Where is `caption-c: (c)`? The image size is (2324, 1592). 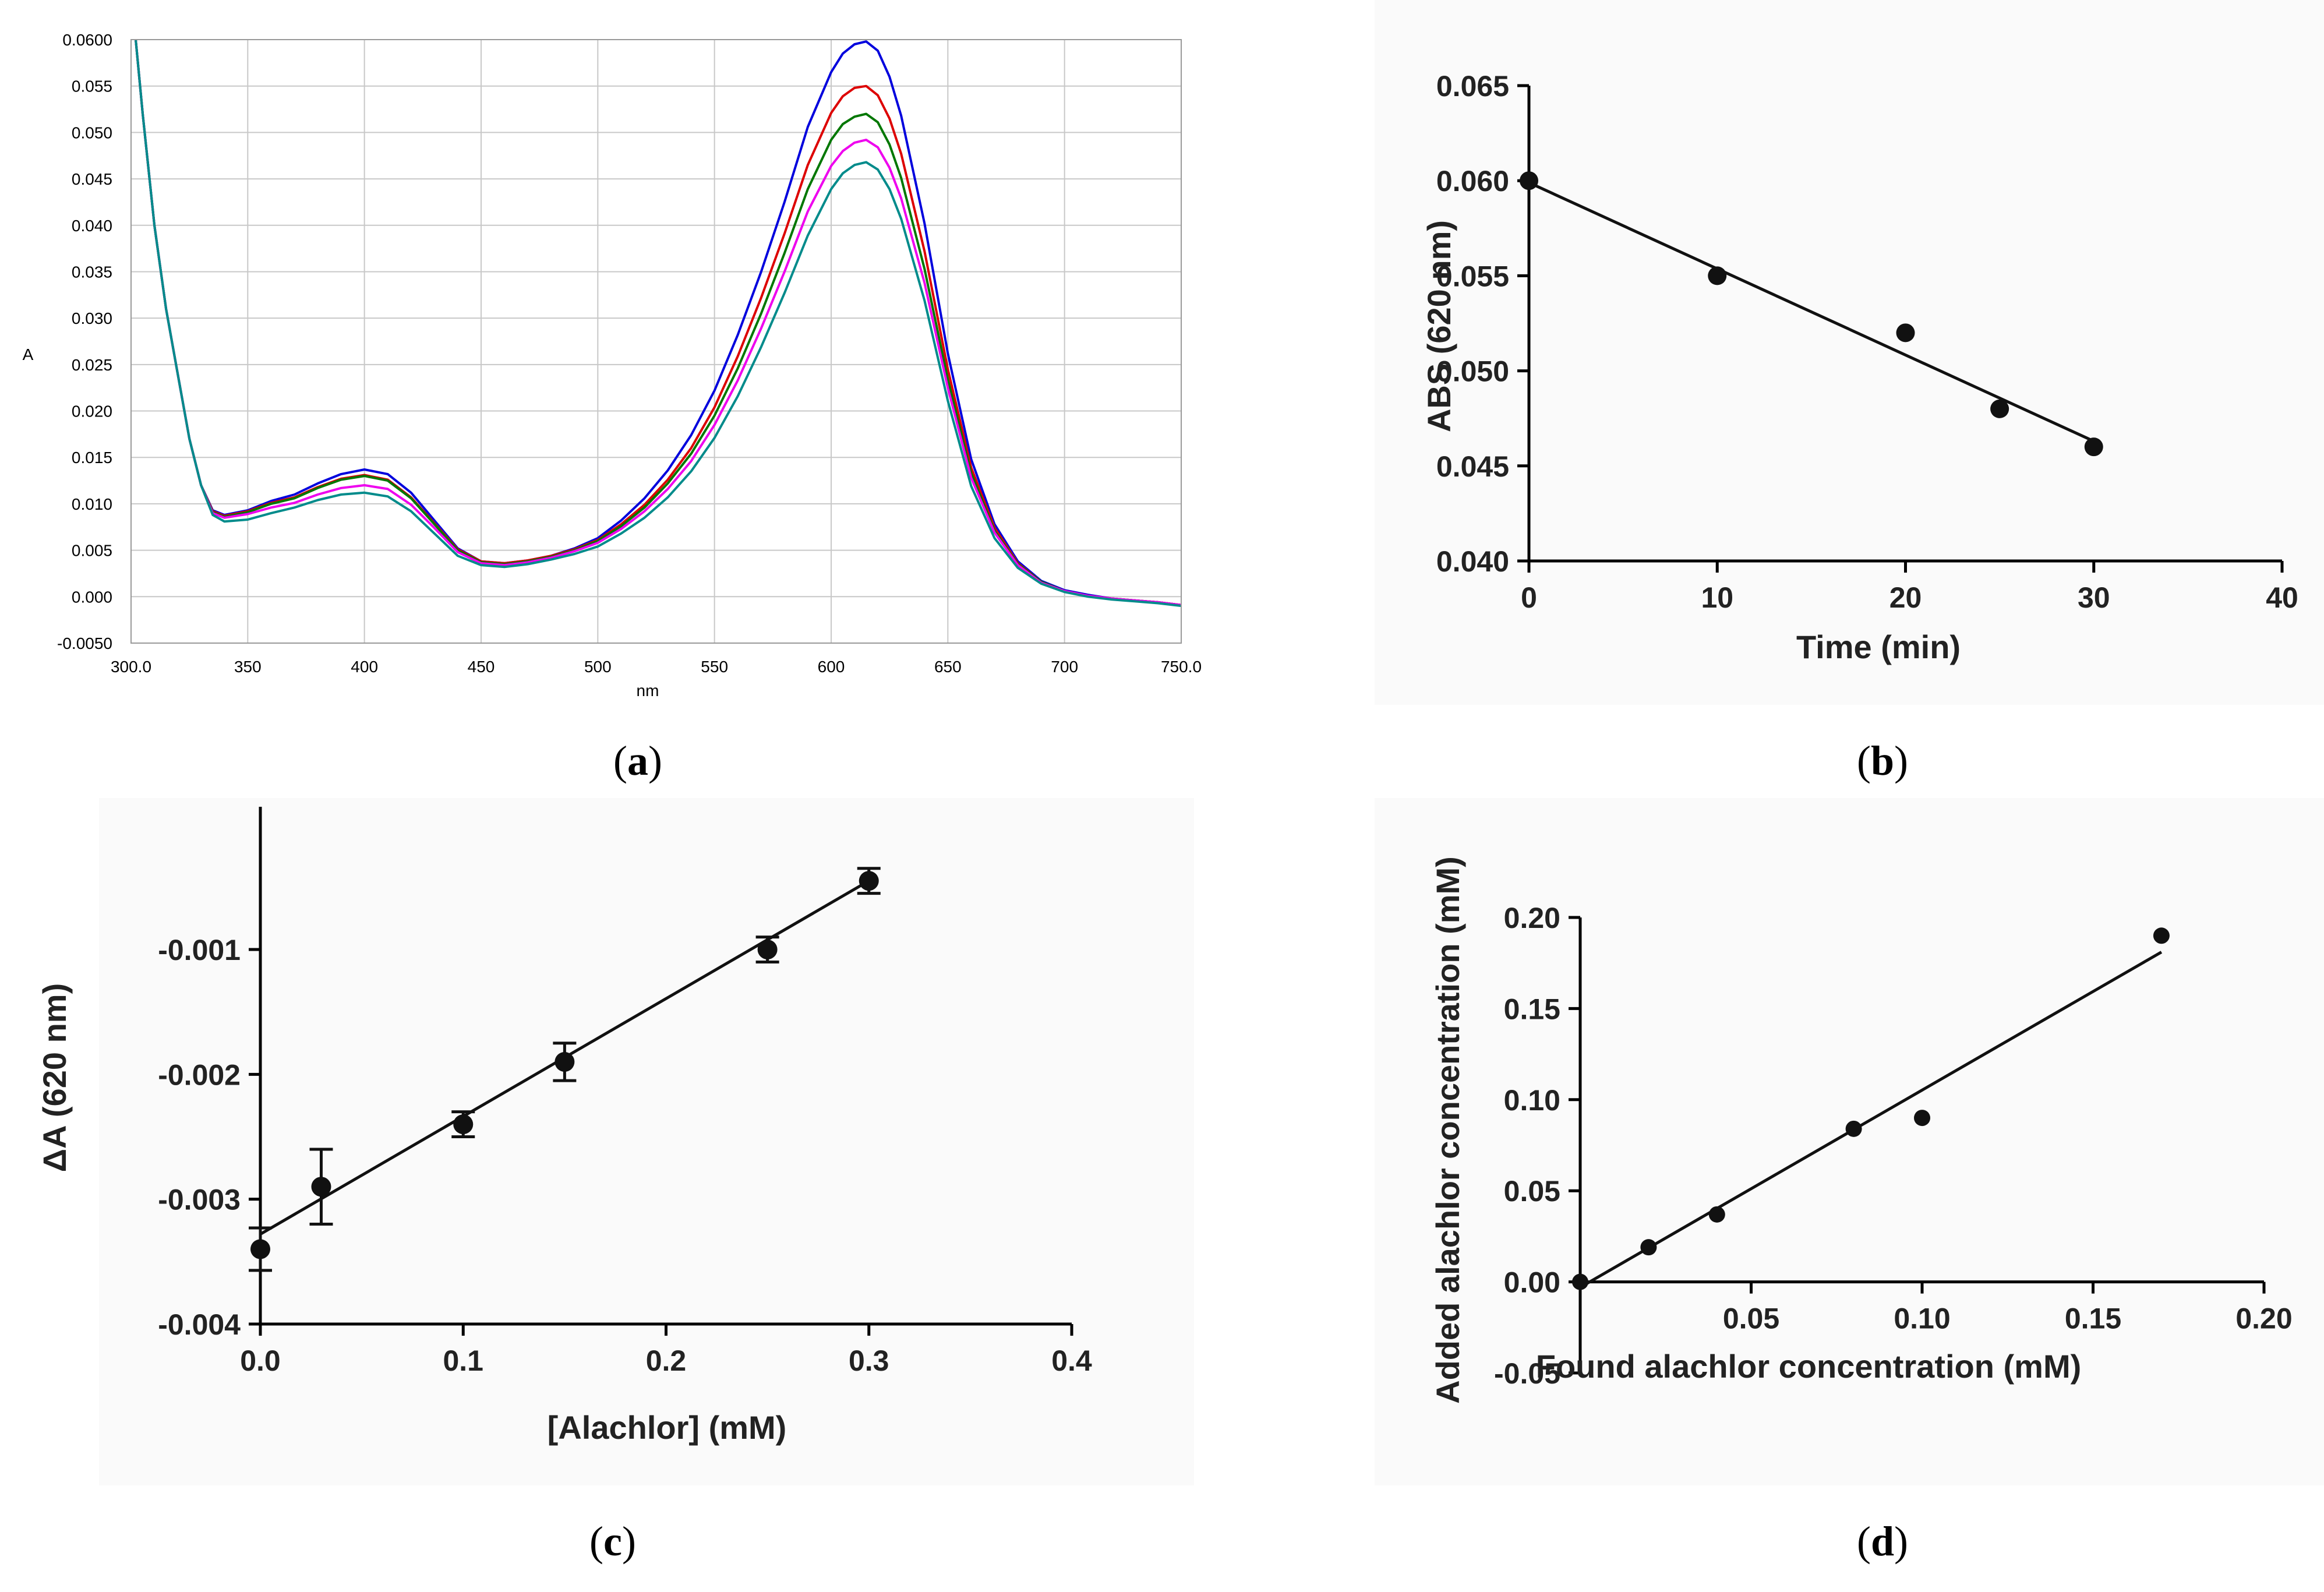
caption-c: (c) is located at coordinates (612, 1541).